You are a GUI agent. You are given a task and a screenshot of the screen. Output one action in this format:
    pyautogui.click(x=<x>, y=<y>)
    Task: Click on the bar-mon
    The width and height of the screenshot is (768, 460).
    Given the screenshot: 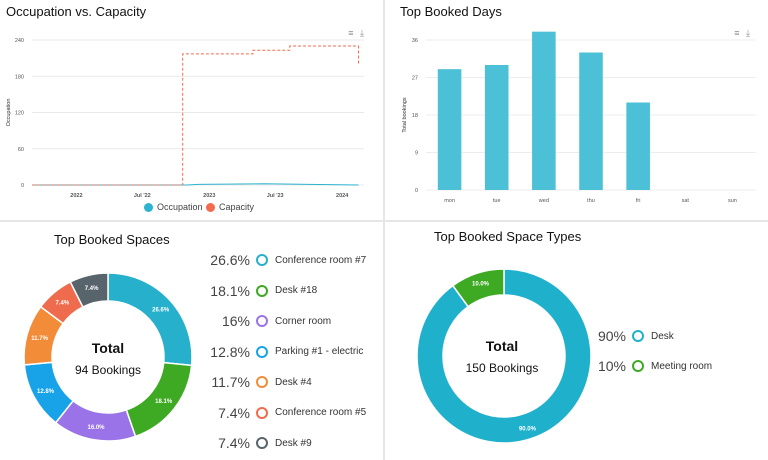 What is the action you would take?
    pyautogui.click(x=449, y=129)
    